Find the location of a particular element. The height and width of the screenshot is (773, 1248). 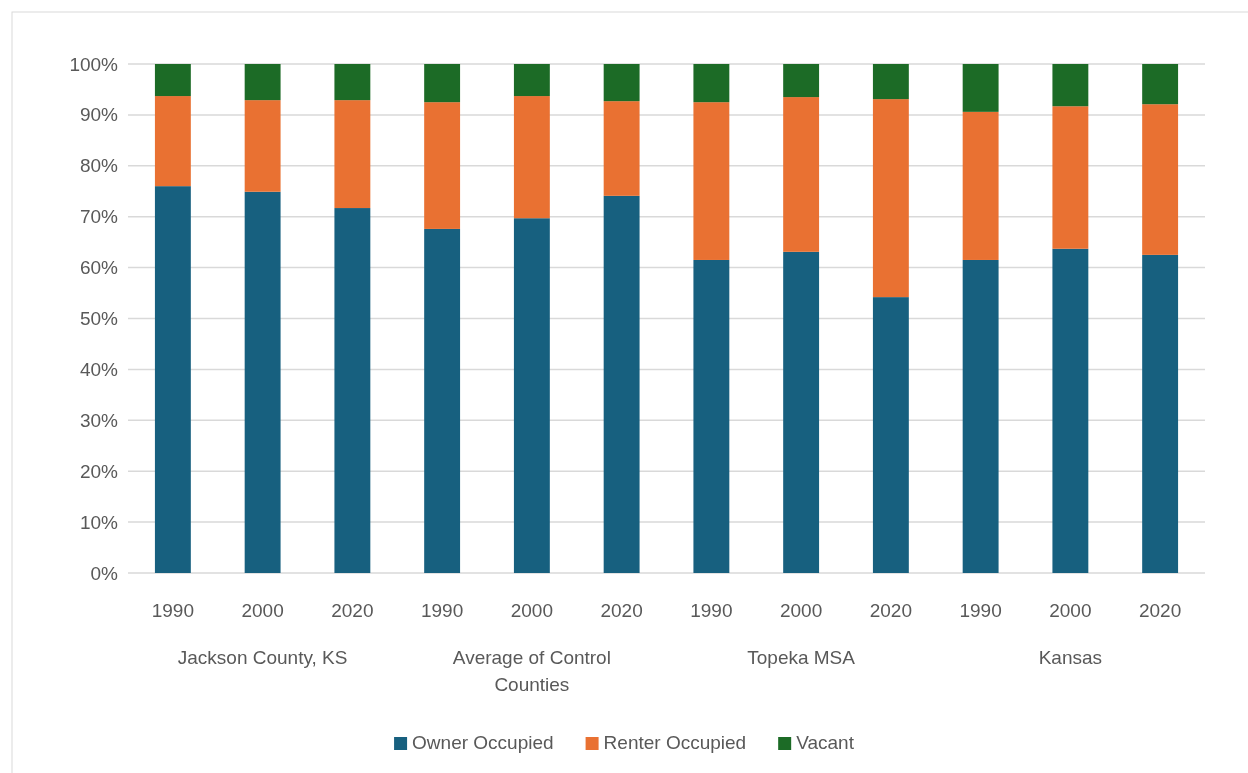

text: Average of Control Counties is located at coordinates (531, 671).